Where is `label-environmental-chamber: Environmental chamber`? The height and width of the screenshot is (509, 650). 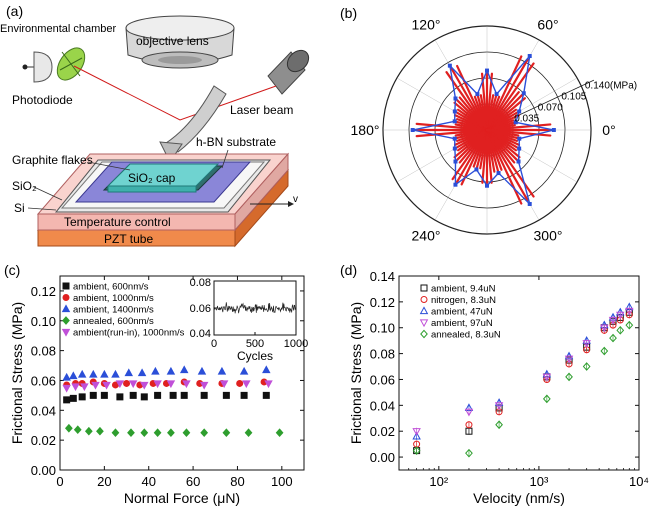
label-environmental-chamber: Environmental chamber is located at coordinates (58, 29).